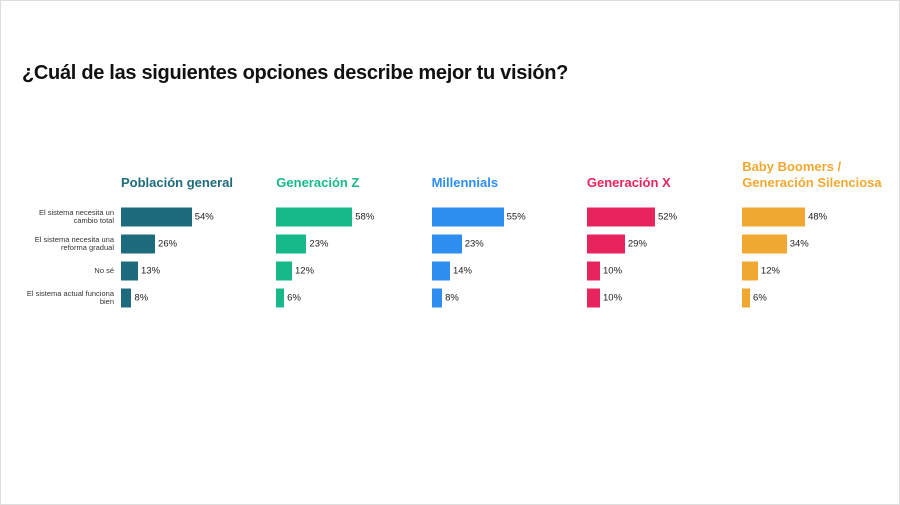  What do you see at coordinates (104, 270) in the screenshot?
I see `category-label: No sé` at bounding box center [104, 270].